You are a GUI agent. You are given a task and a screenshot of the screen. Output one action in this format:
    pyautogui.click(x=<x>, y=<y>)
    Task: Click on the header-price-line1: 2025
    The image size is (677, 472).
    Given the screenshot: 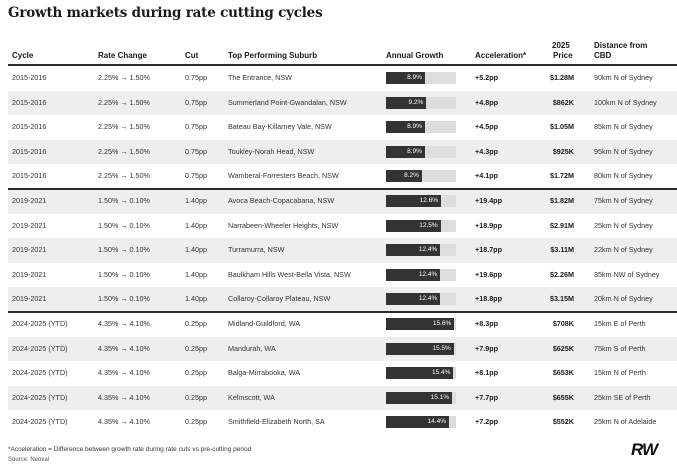 What is the action you would take?
    pyautogui.click(x=561, y=45)
    